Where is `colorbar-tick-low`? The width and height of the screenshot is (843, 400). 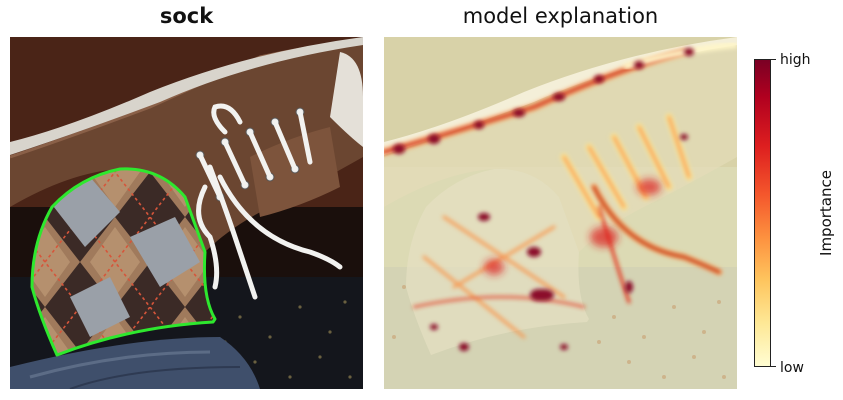 colorbar-tick-low is located at coordinates (773, 366).